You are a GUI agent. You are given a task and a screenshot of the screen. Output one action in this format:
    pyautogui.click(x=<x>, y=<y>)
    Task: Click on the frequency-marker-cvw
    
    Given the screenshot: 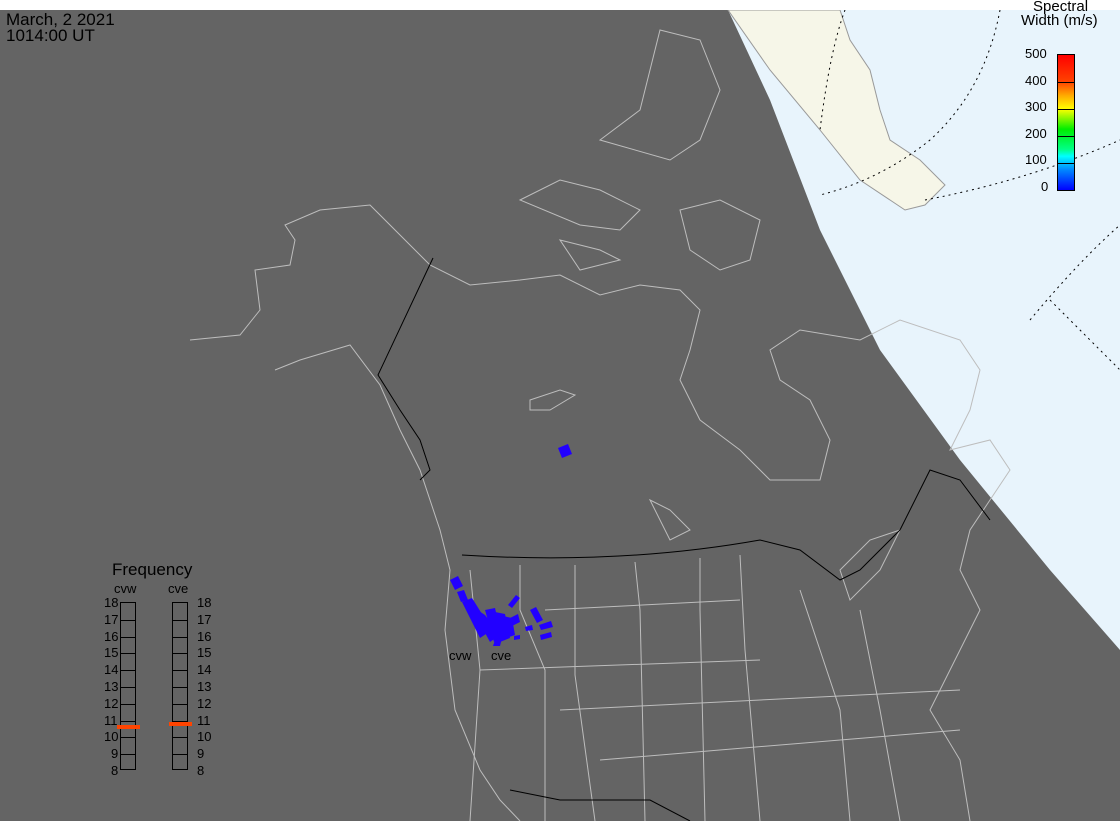 What is the action you would take?
    pyautogui.click(x=128, y=727)
    